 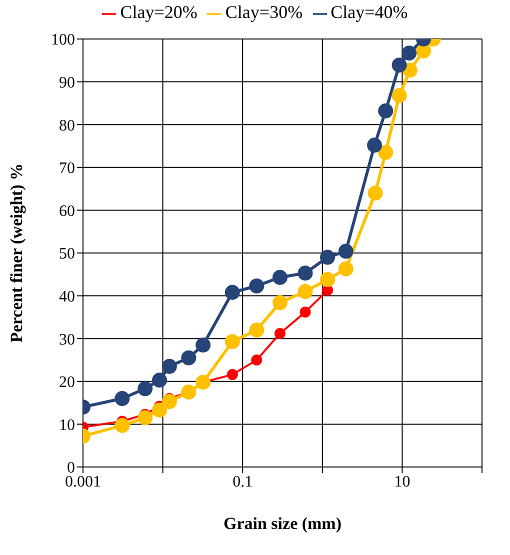 I want to click on y-tick-label: 90, so click(x=67, y=83).